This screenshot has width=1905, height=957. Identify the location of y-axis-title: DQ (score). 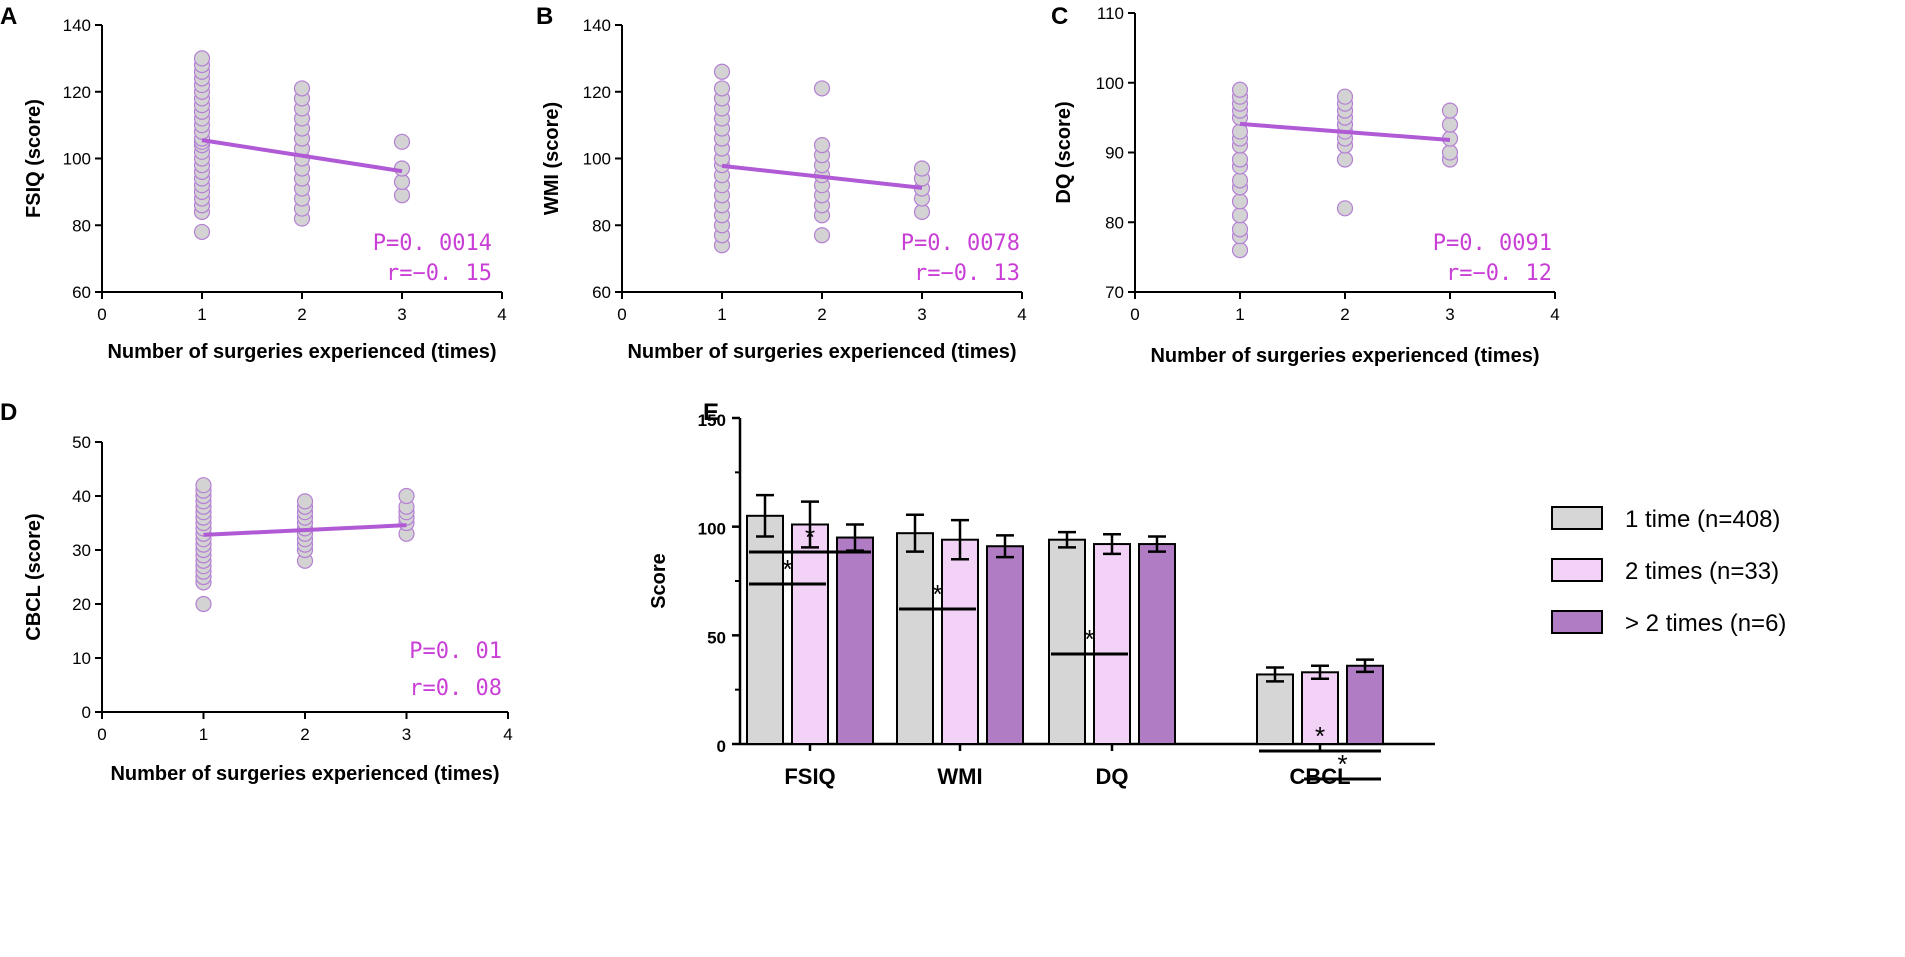
(1064, 152).